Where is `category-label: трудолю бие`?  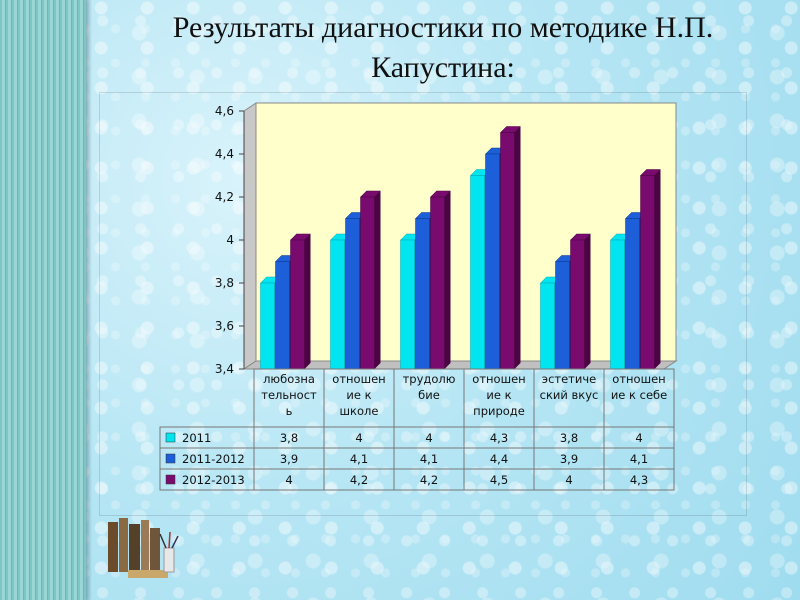 category-label: трудолю бие is located at coordinates (429, 387).